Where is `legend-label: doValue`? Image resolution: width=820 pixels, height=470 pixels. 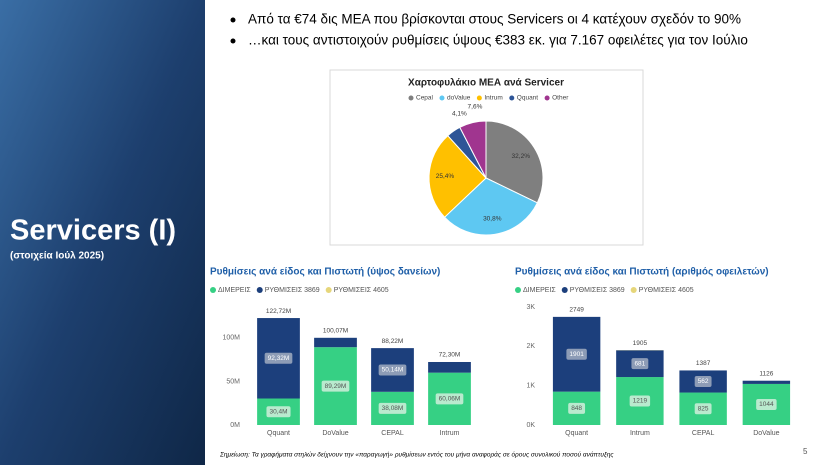
legend-label: doValue is located at coordinates (459, 98).